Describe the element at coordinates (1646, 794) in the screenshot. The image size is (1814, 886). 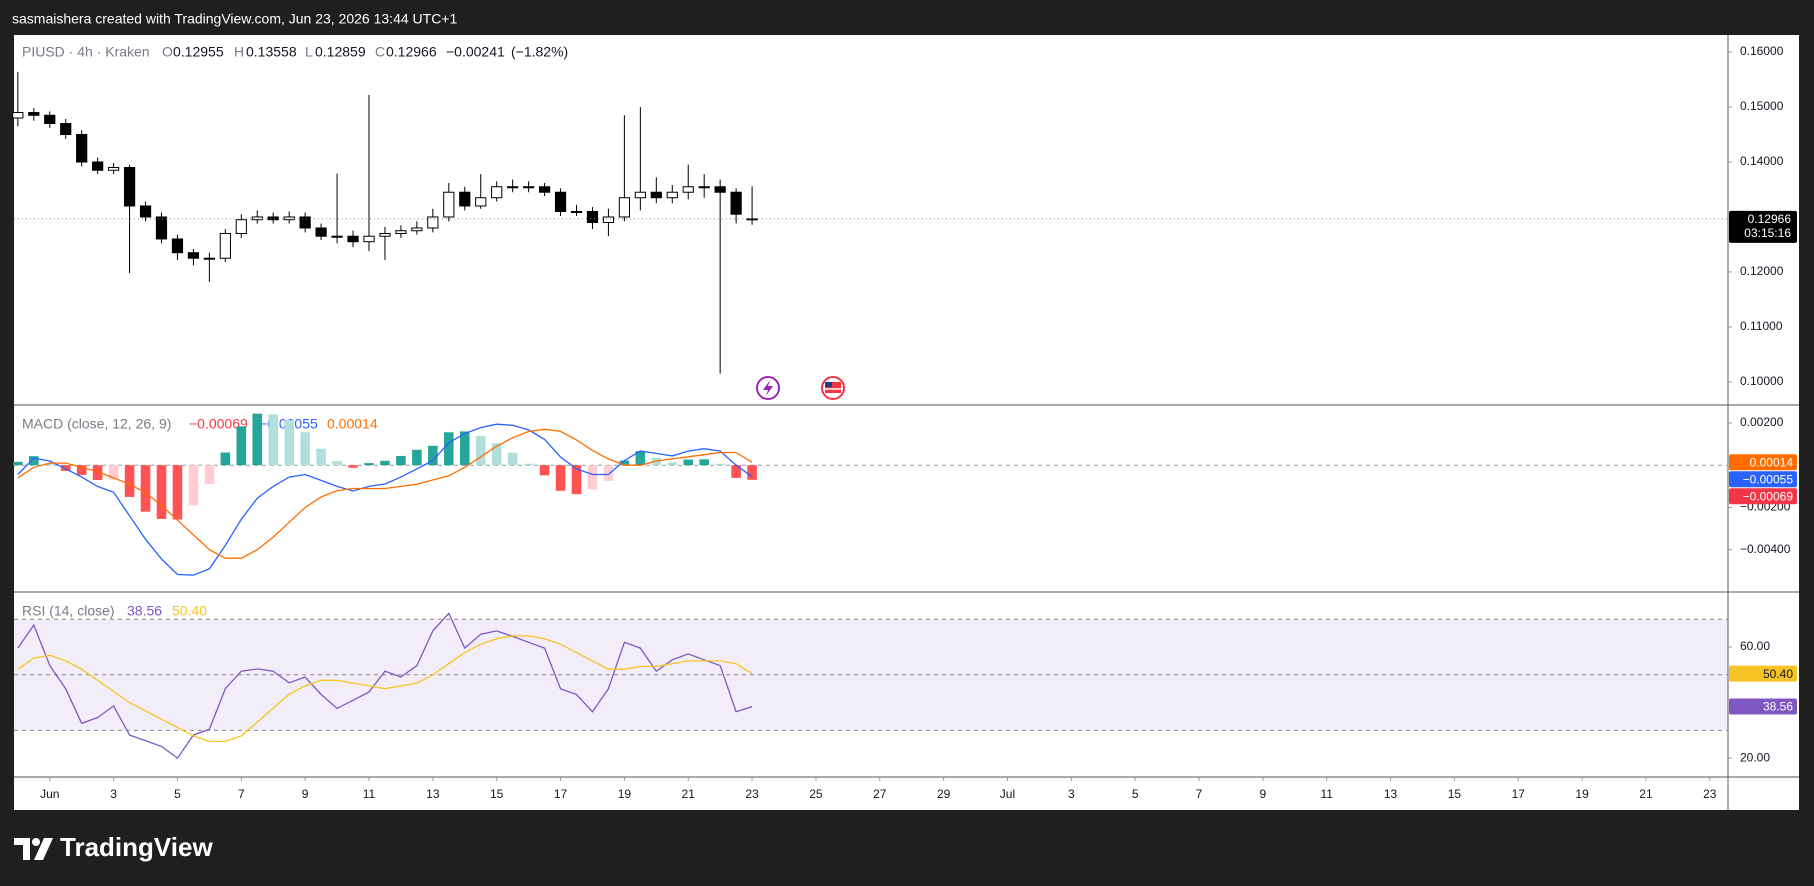
I see `x-tick-label: 21` at that location.